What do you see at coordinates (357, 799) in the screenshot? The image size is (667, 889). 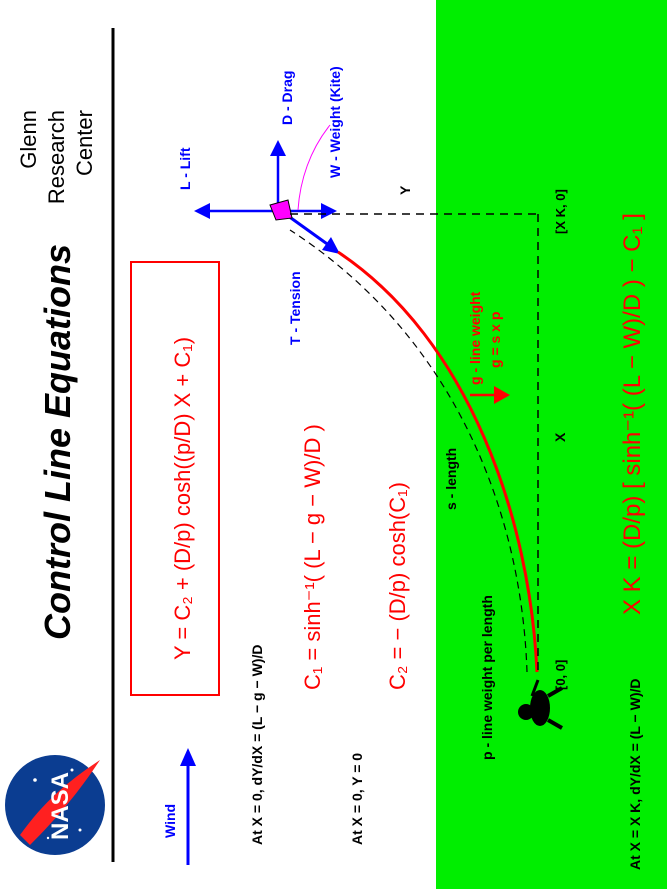 I see `condition-2: At X = 0, Y = 0` at bounding box center [357, 799].